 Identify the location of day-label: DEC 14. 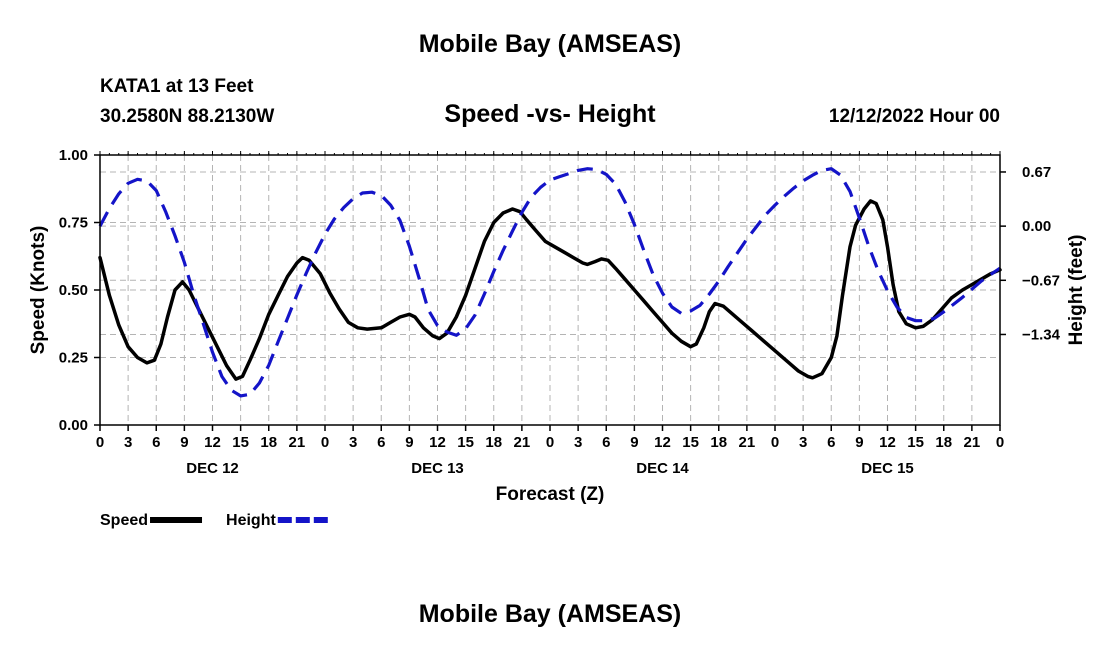
(662, 468).